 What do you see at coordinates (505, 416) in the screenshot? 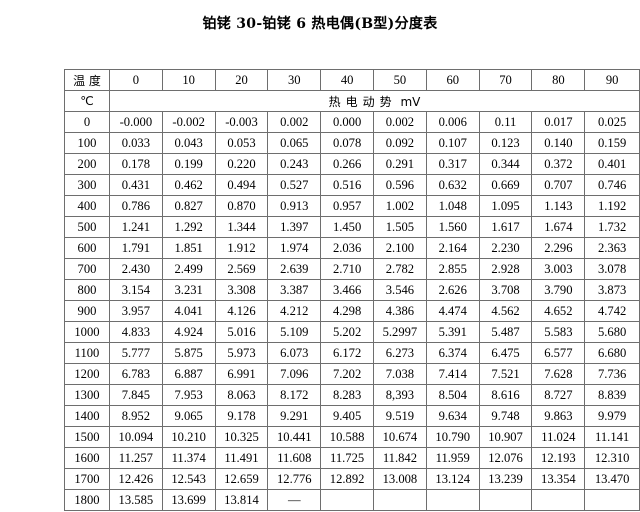
I see `emf-value-cell: 9.748` at bounding box center [505, 416].